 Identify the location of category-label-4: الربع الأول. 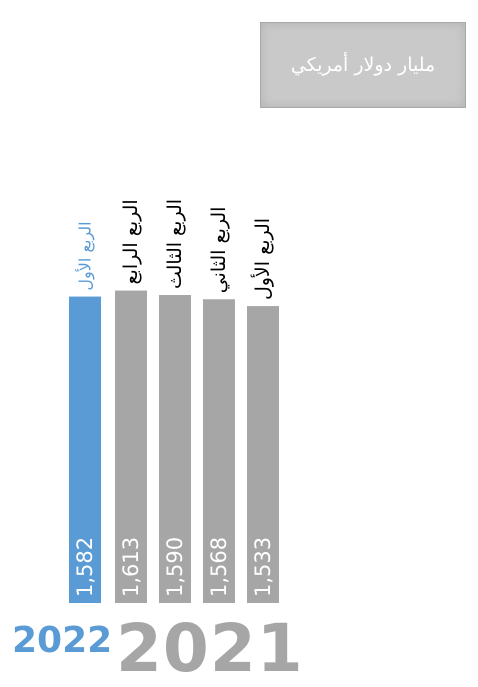
(262, 259).